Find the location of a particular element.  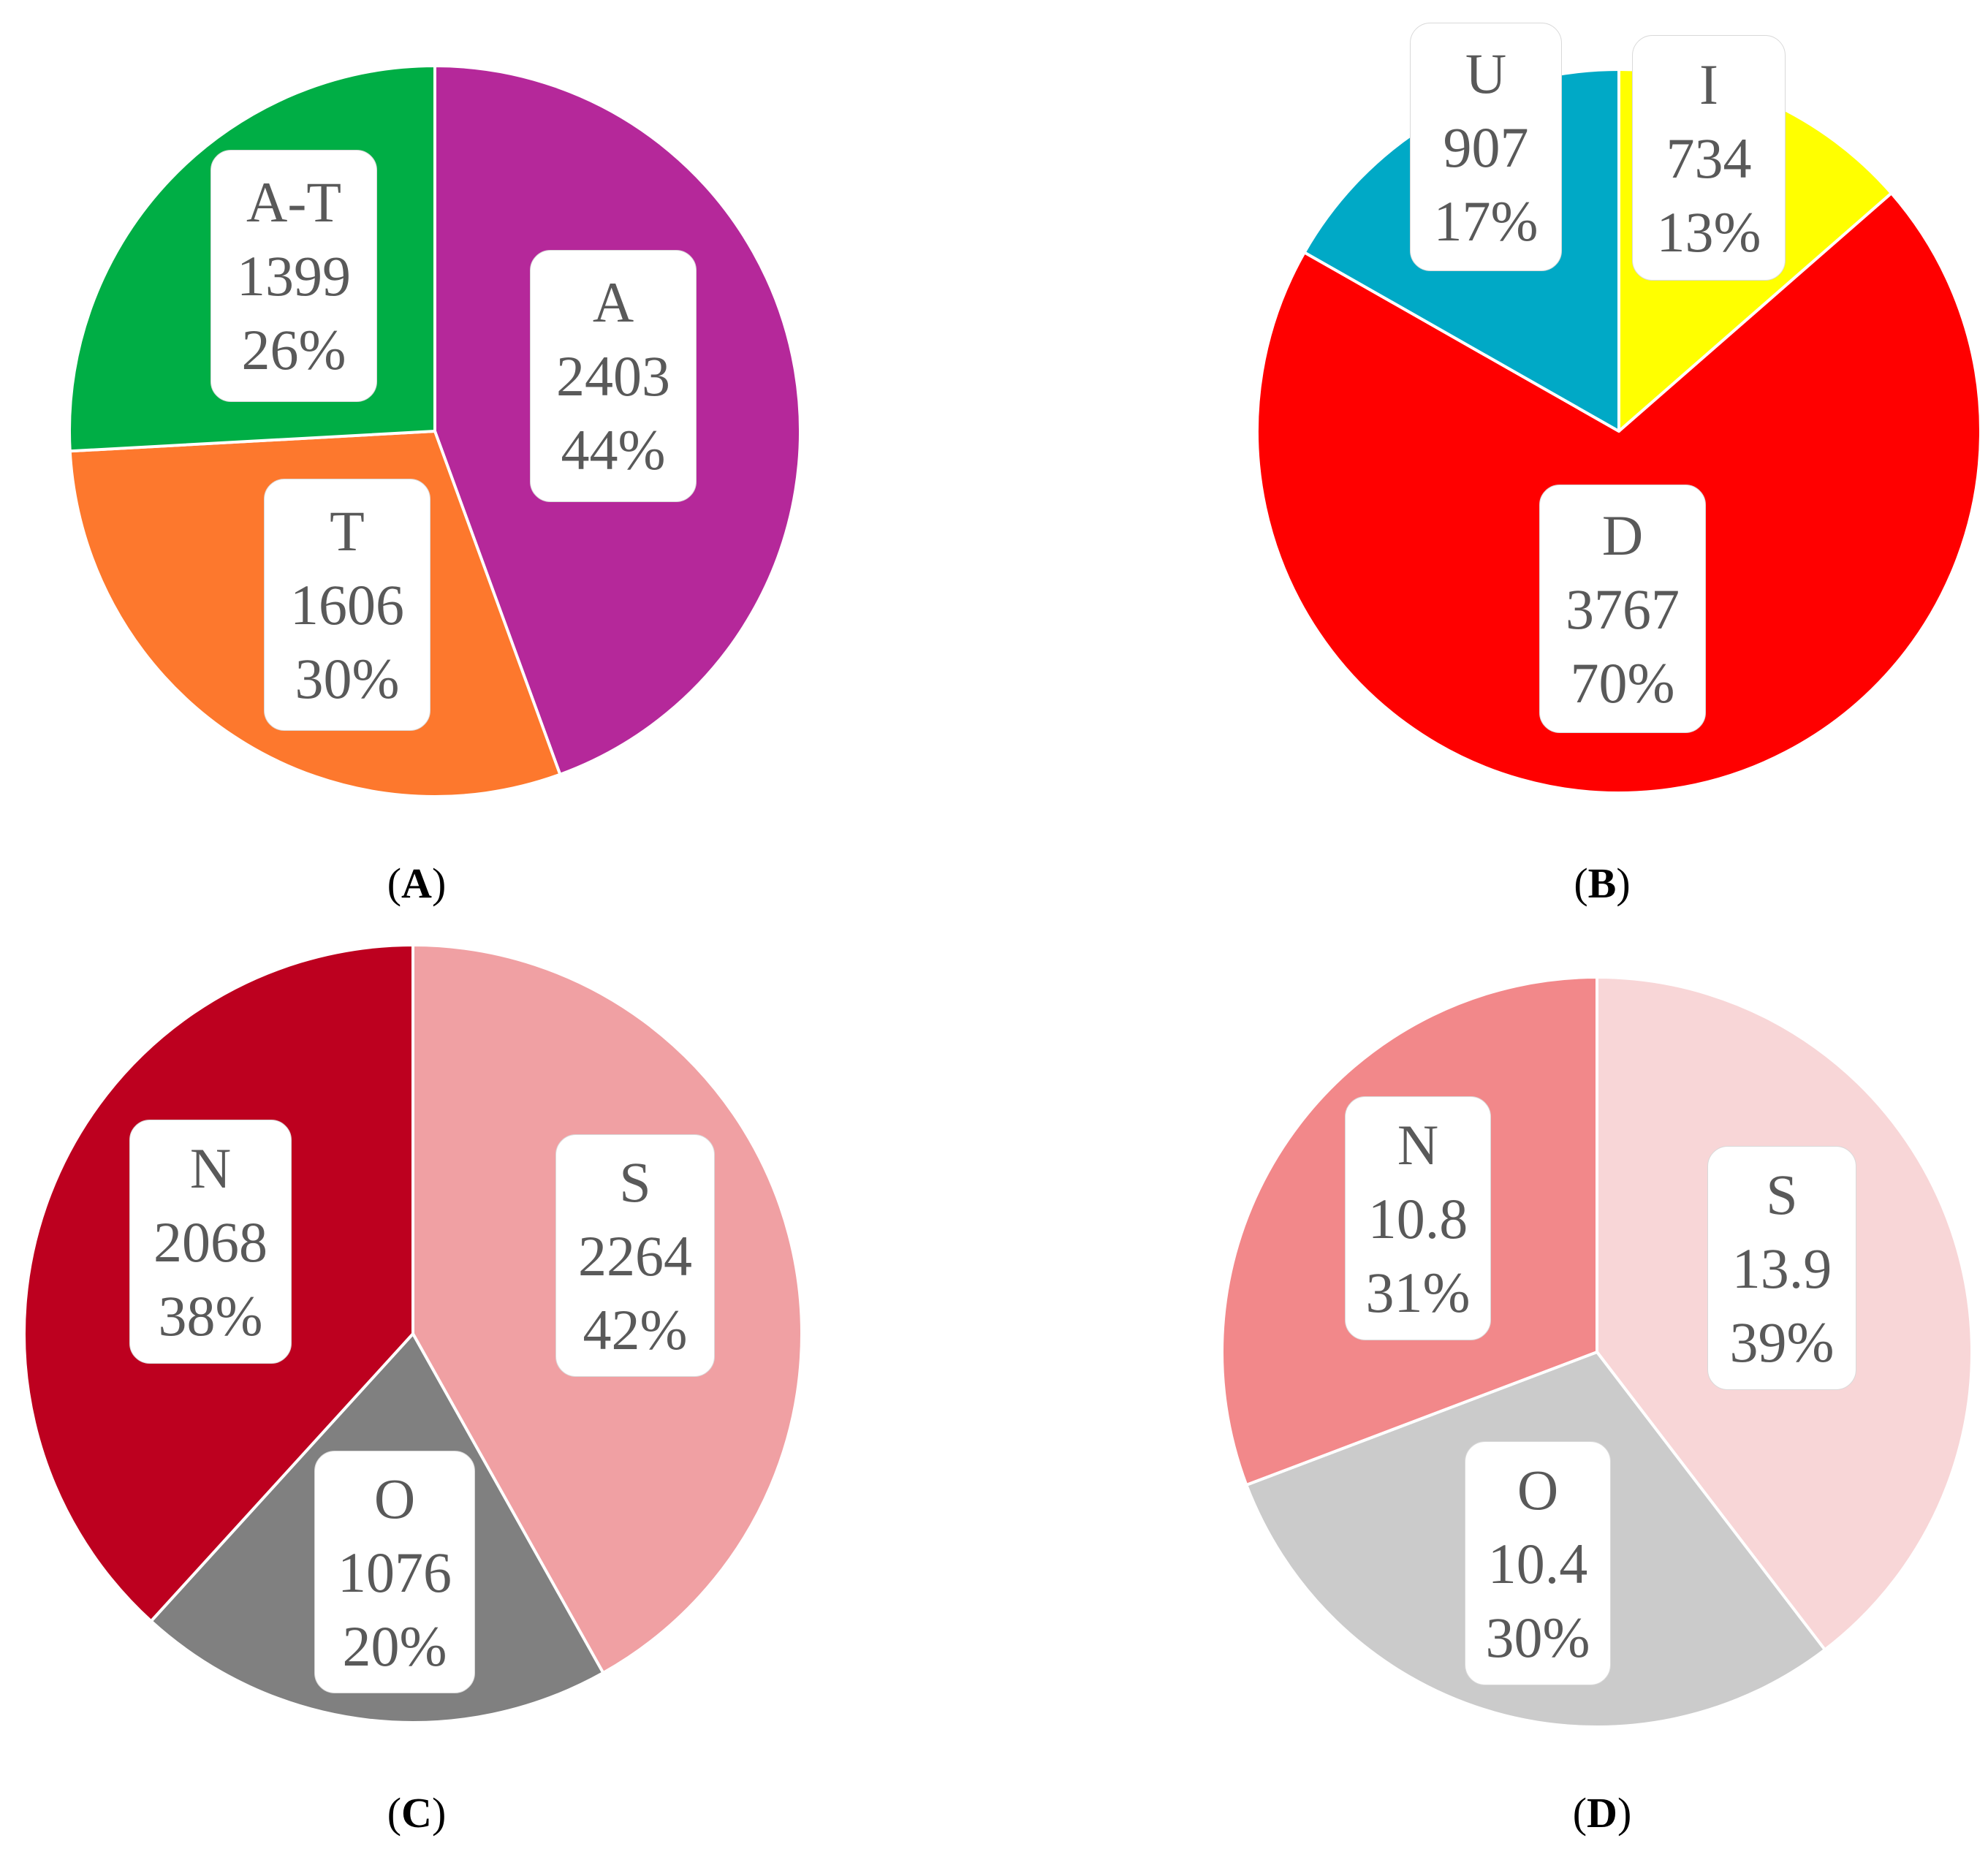

label-box-b-slice-2: U 907 17% is located at coordinates (1486, 147).